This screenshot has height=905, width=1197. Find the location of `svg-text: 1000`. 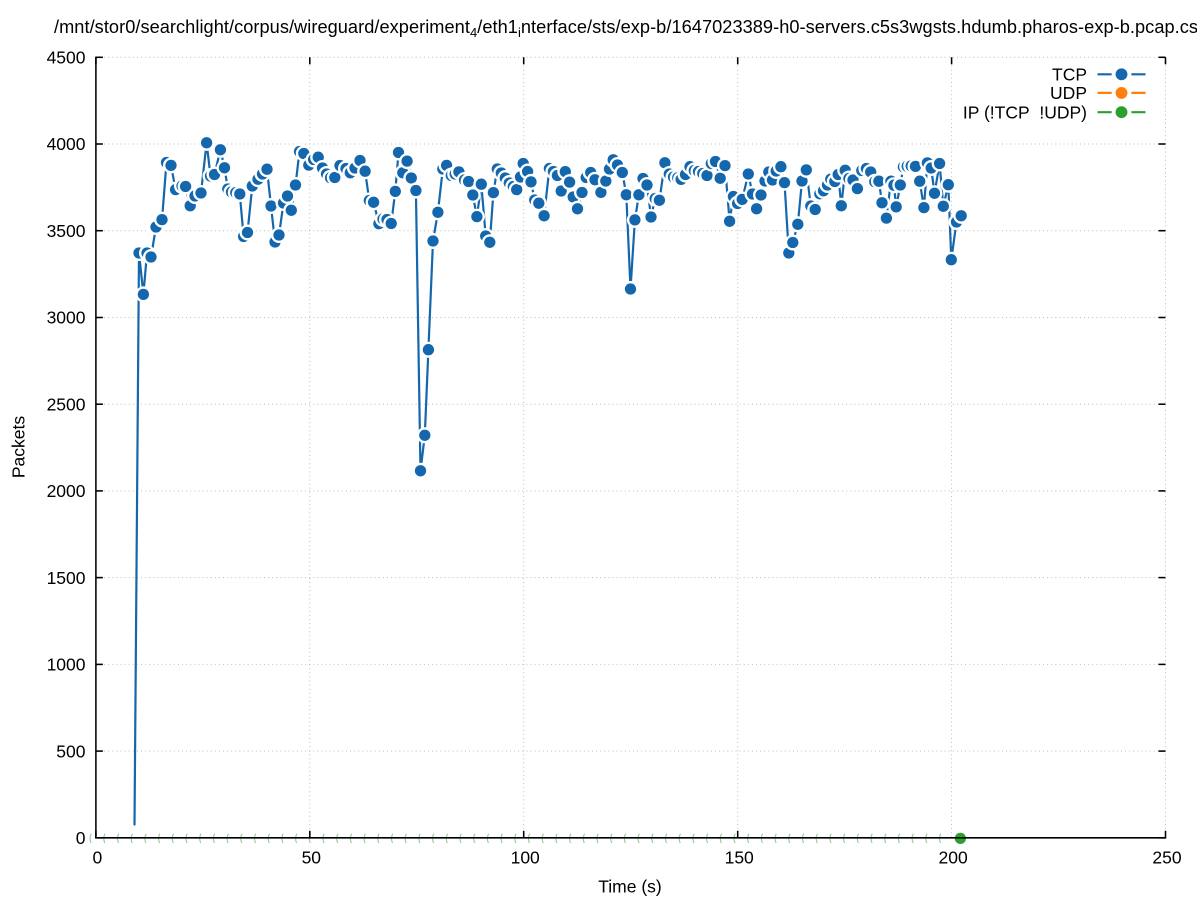

svg-text: 1000 is located at coordinates (66, 665).